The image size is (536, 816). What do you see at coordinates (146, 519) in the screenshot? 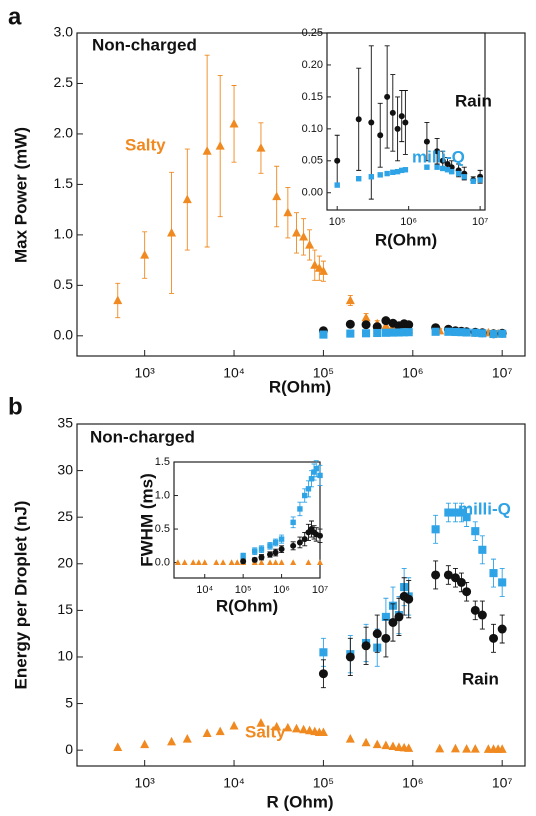
I see `y-axis-label: FWHM (ms)` at bounding box center [146, 519].